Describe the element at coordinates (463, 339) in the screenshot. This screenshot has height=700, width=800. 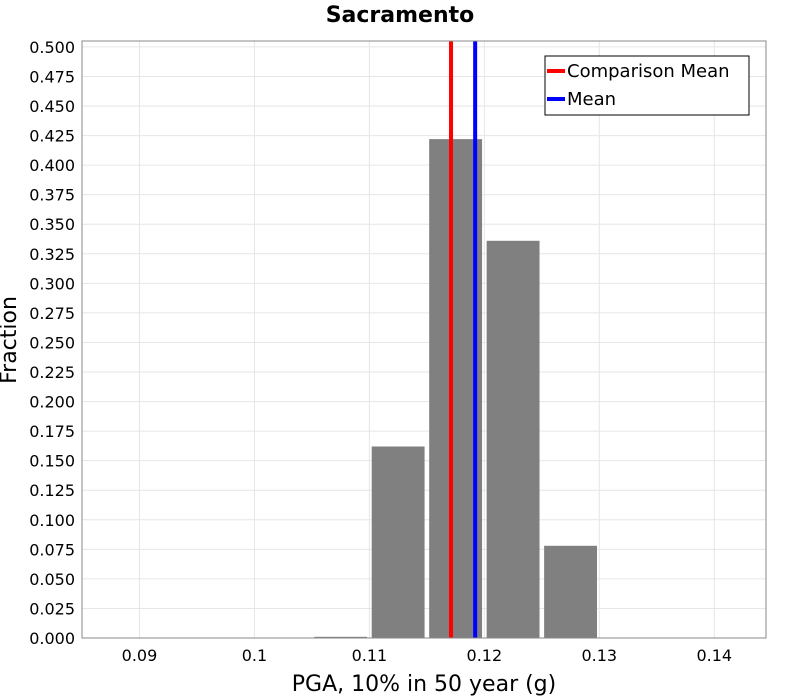
I see `mean-lines-group` at that location.